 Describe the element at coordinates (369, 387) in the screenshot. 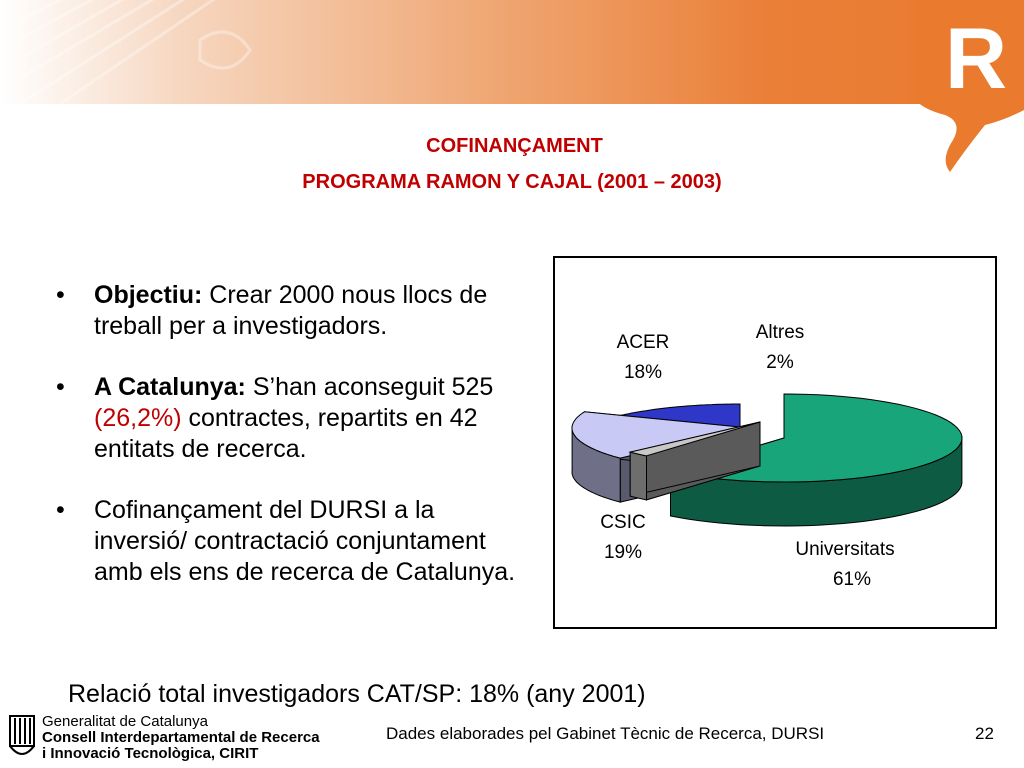

I see `bullet-text: S’han aconseguit 525` at that location.